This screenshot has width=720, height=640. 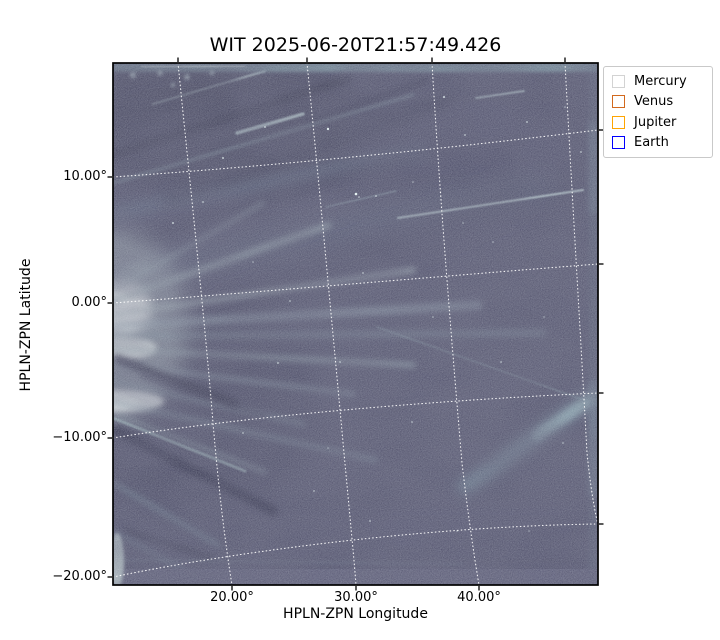 I want to click on legend-item-venus: Venus, so click(x=658, y=101).